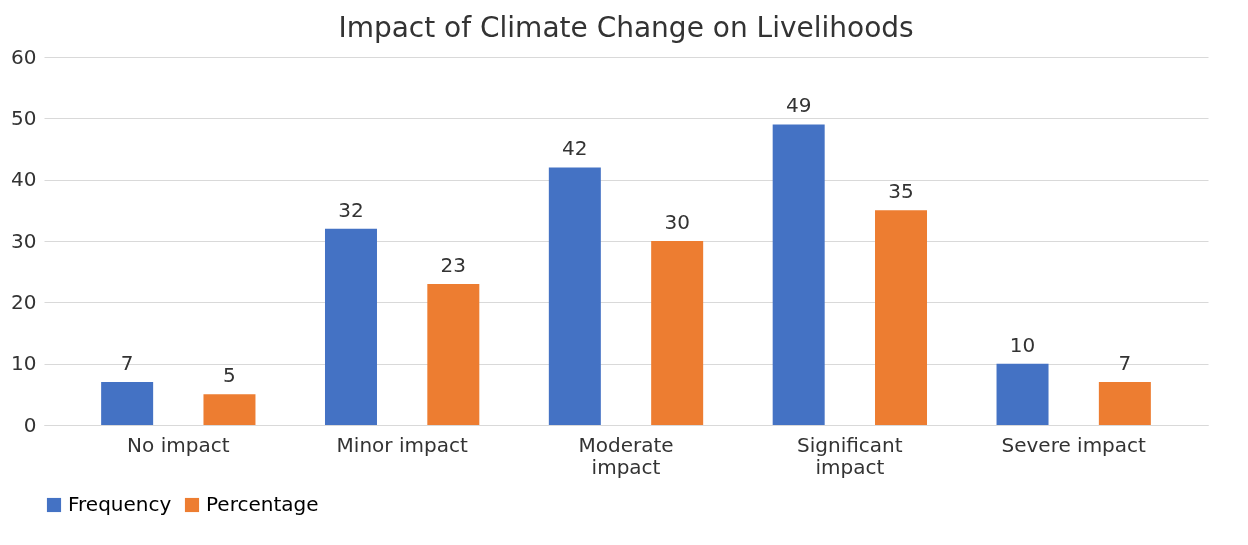 The height and width of the screenshot is (545, 1248). I want to click on data-label: 42, so click(575, 148).